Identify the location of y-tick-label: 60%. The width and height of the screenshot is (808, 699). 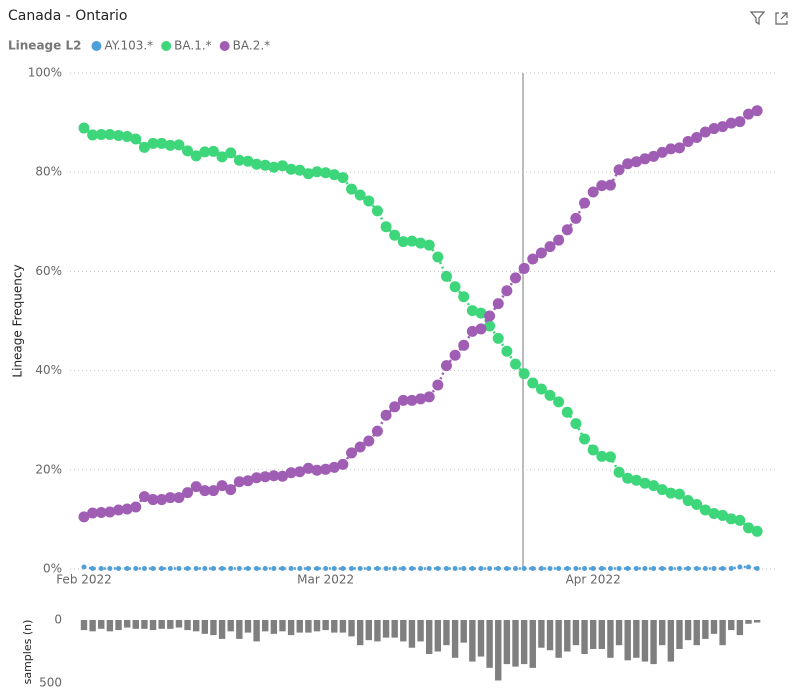
(48, 271).